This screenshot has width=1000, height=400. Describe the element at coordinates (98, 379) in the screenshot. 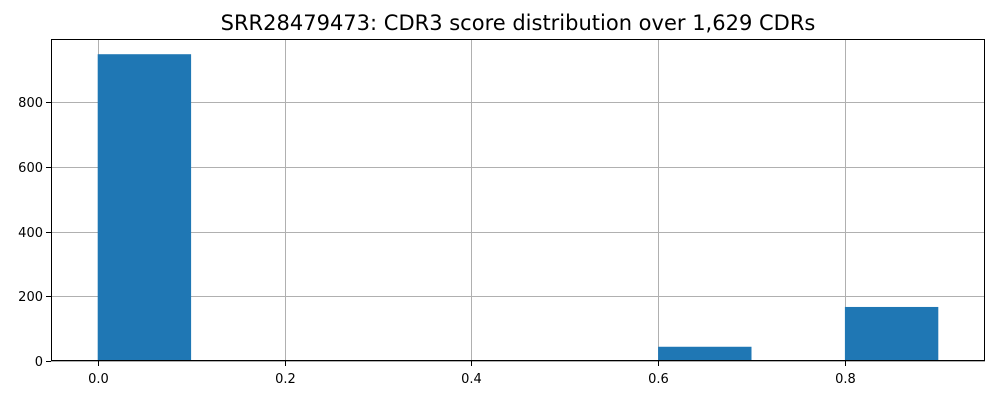

I see `x-tick-label: 0.0` at that location.